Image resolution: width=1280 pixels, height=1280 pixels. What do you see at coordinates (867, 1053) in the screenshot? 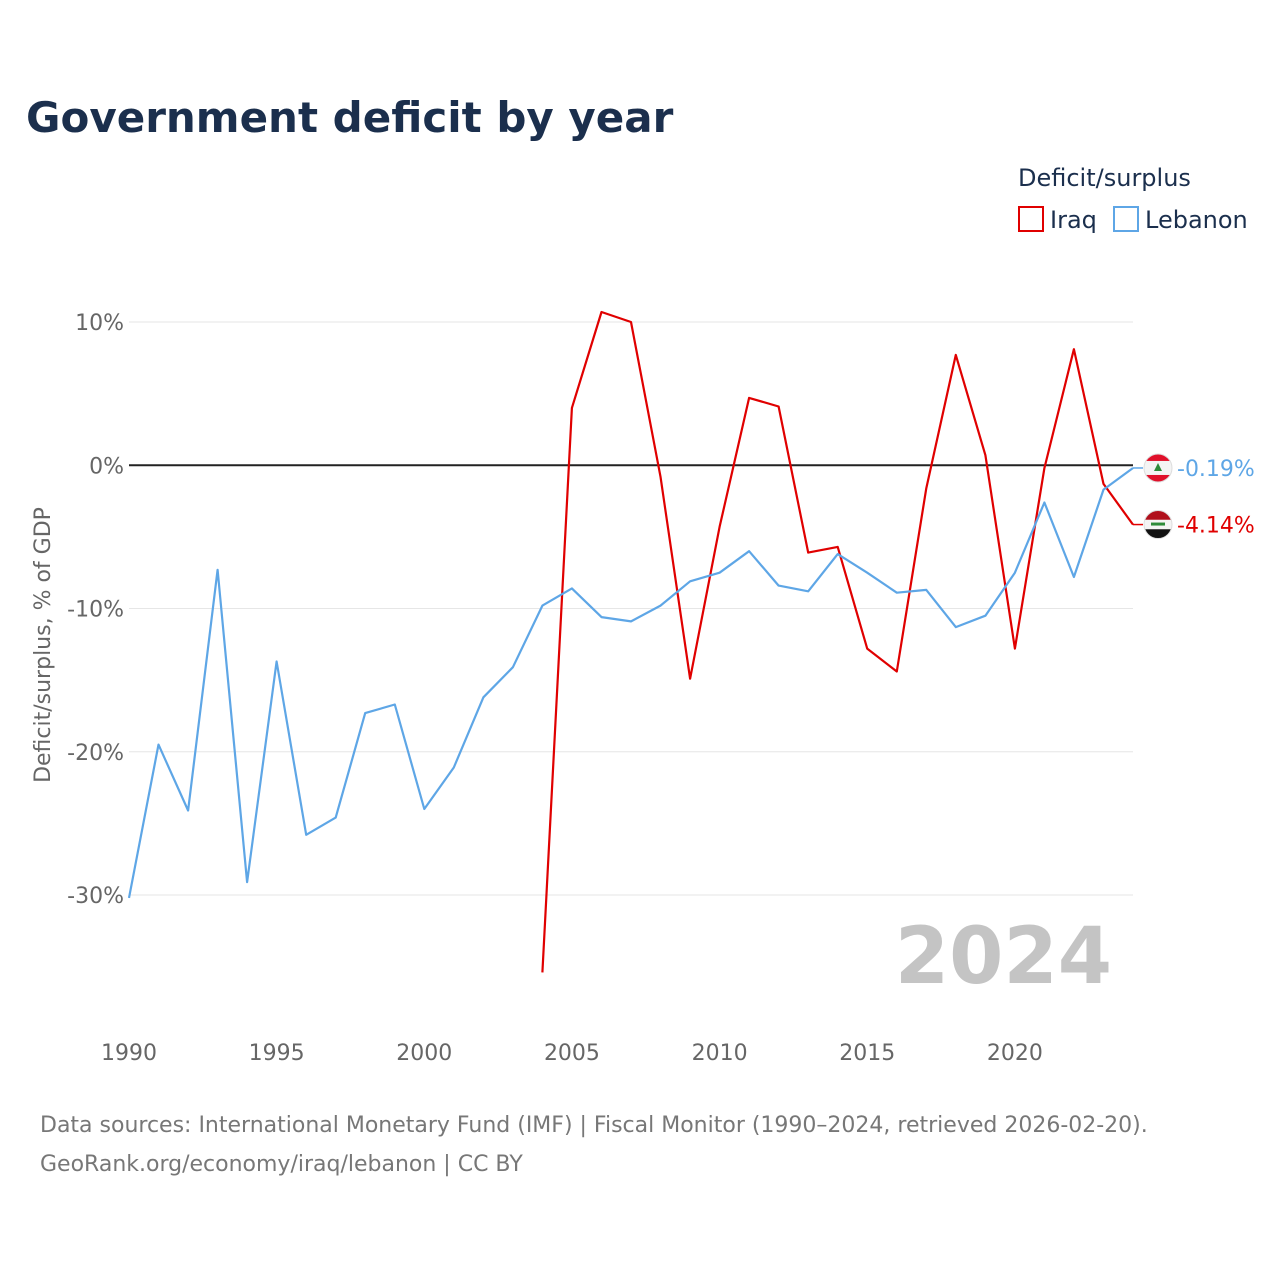
I see `x-tick-label: 2015` at bounding box center [867, 1053].